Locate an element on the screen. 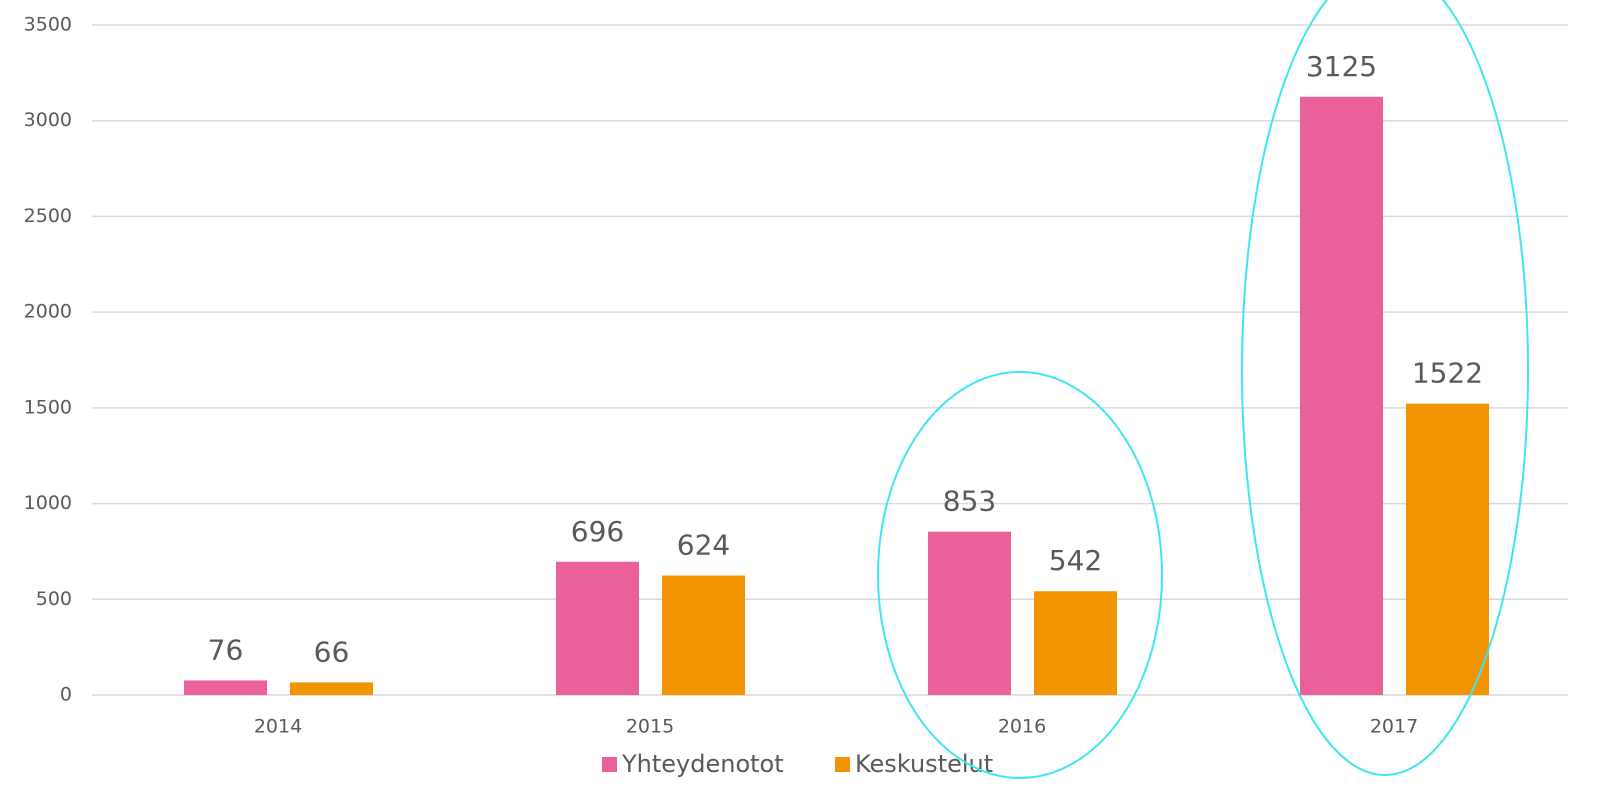  highlight-ellipse is located at coordinates (1020, 575).